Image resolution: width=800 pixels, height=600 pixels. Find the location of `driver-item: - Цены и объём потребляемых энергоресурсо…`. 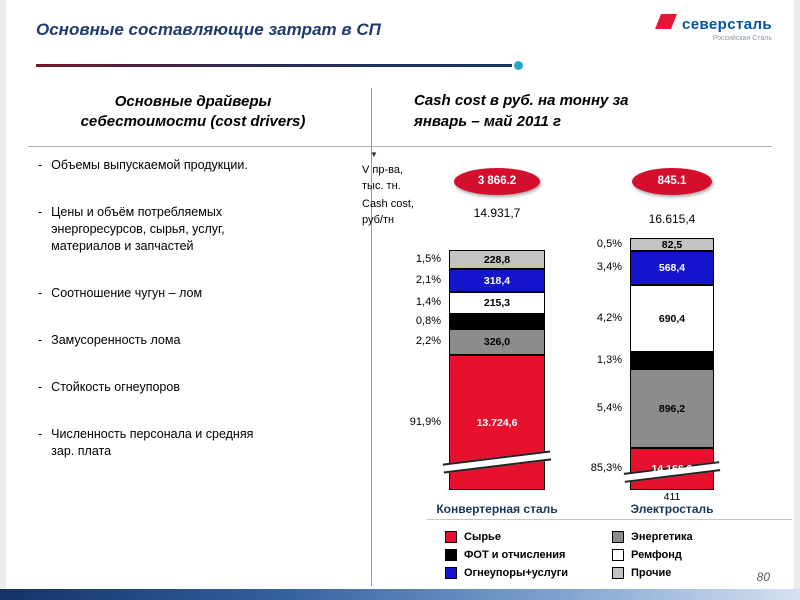

driver-item: - Цены и объём потребляемых энергоресурсо… is located at coordinates (193, 229).